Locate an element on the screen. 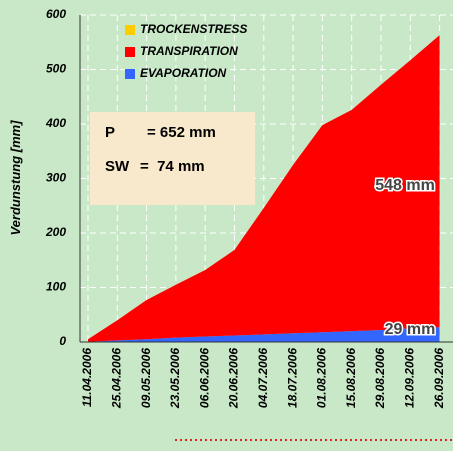 The image size is (453, 451). x-tick-label: 18.07.2006 is located at coordinates (292, 378).